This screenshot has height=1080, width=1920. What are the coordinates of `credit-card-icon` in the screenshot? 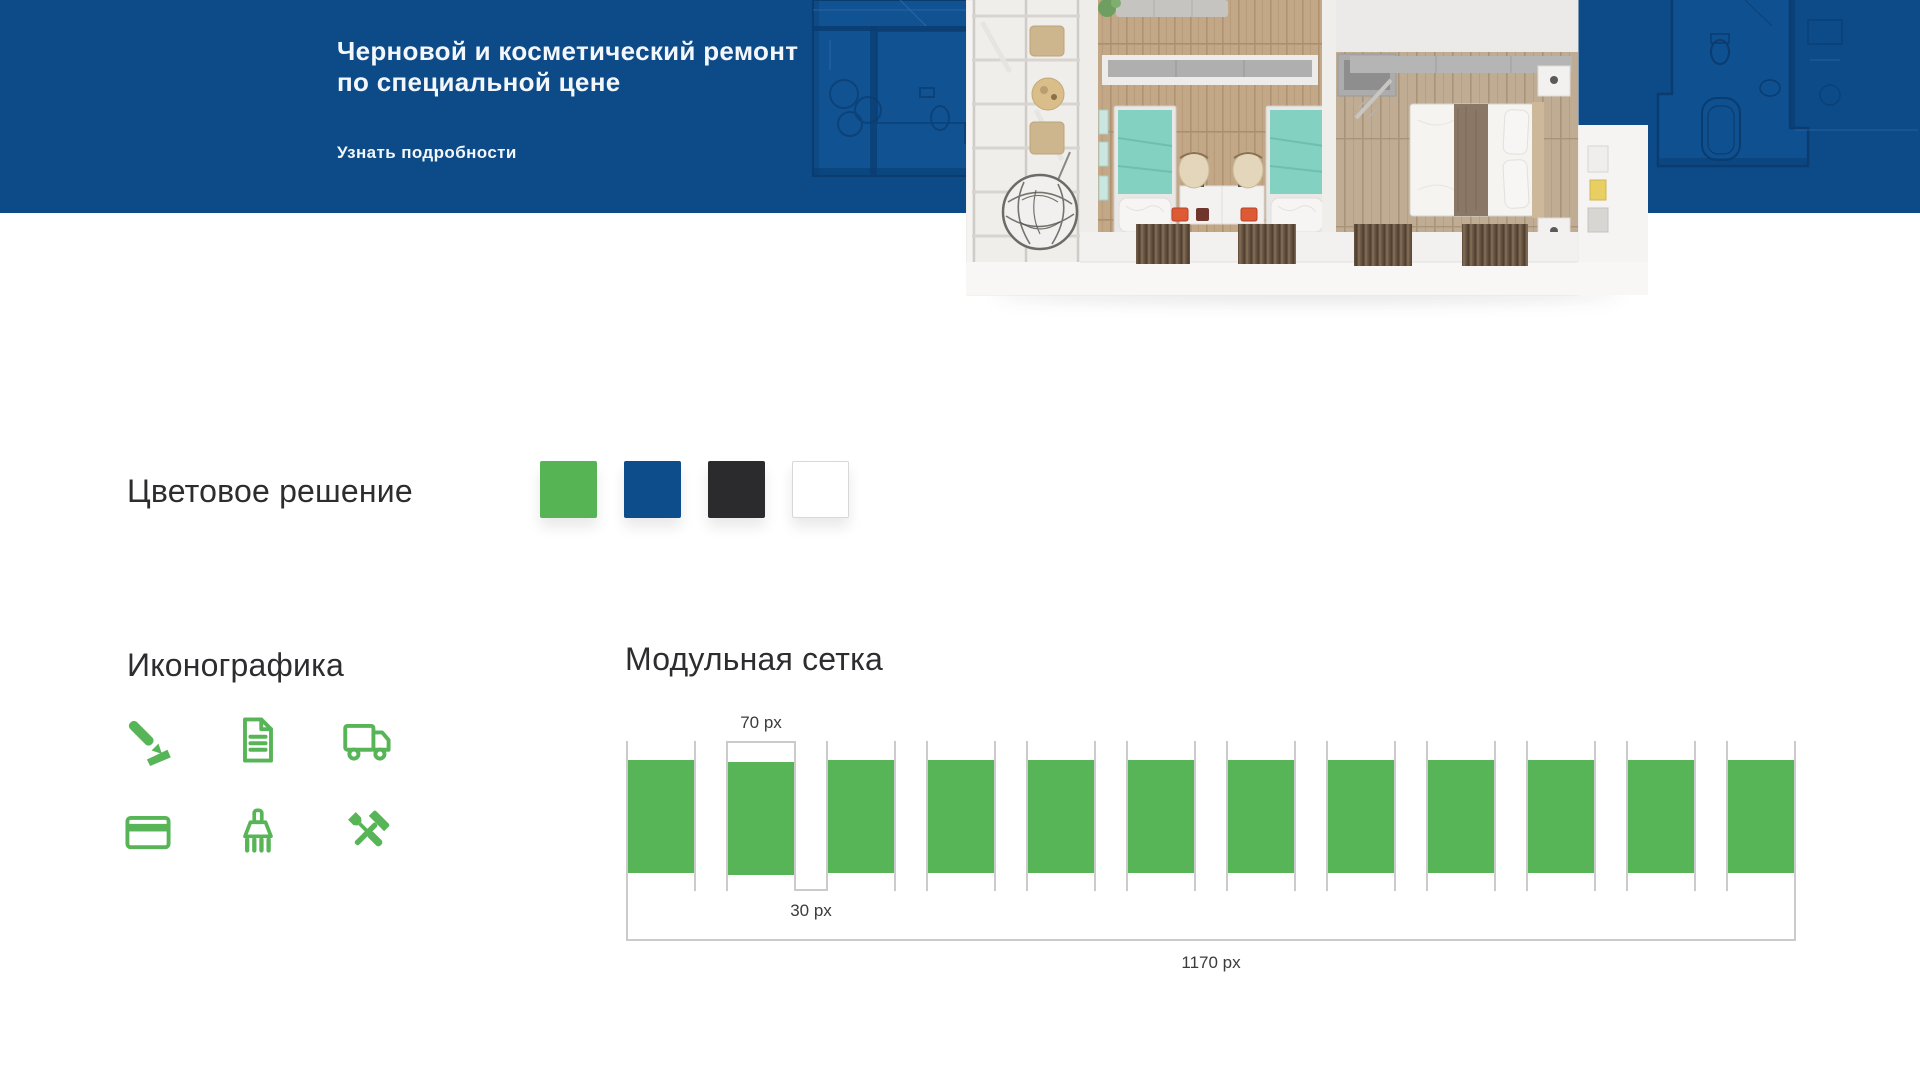 It's located at (148, 832).